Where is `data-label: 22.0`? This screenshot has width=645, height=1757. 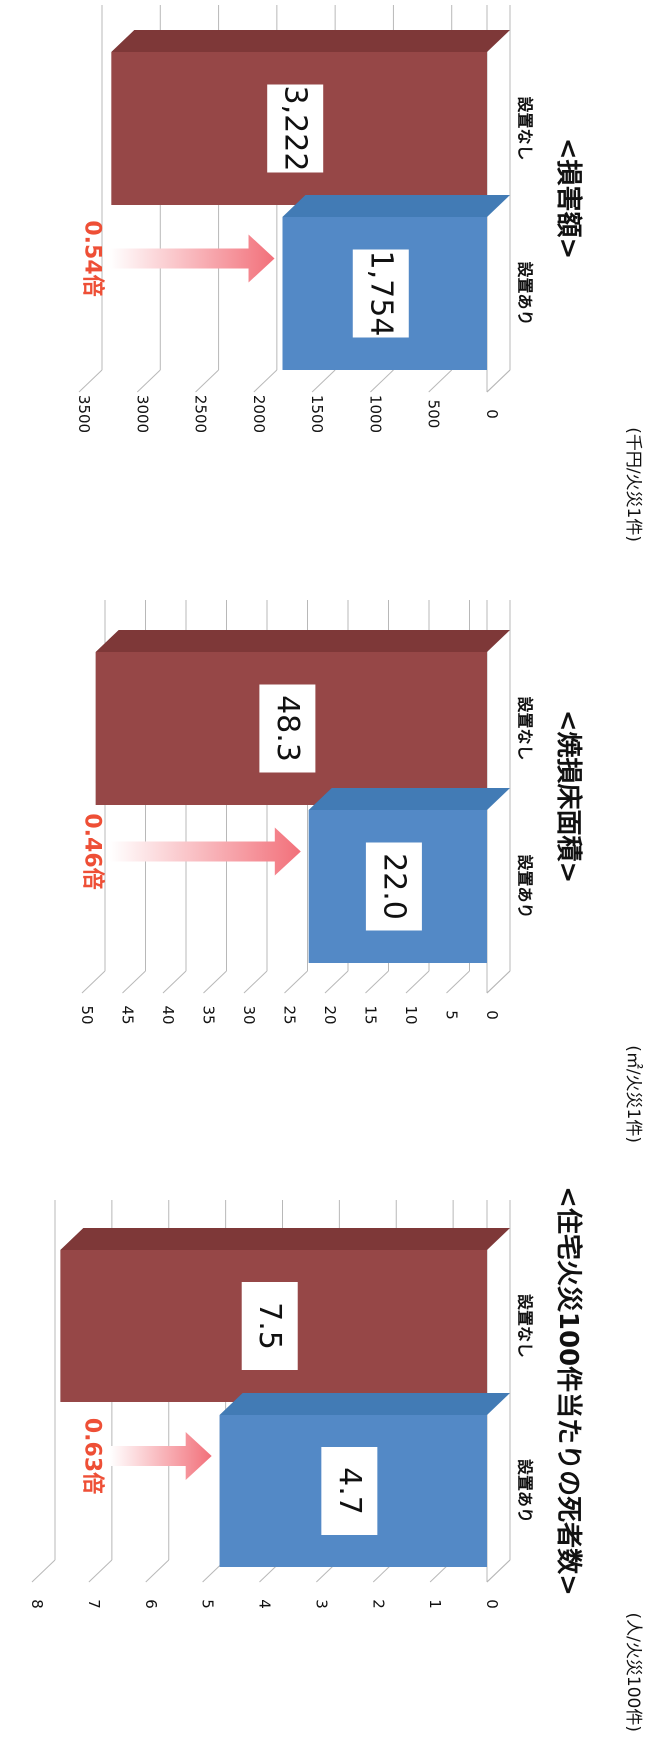
data-label: 22.0 is located at coordinates (393, 886).